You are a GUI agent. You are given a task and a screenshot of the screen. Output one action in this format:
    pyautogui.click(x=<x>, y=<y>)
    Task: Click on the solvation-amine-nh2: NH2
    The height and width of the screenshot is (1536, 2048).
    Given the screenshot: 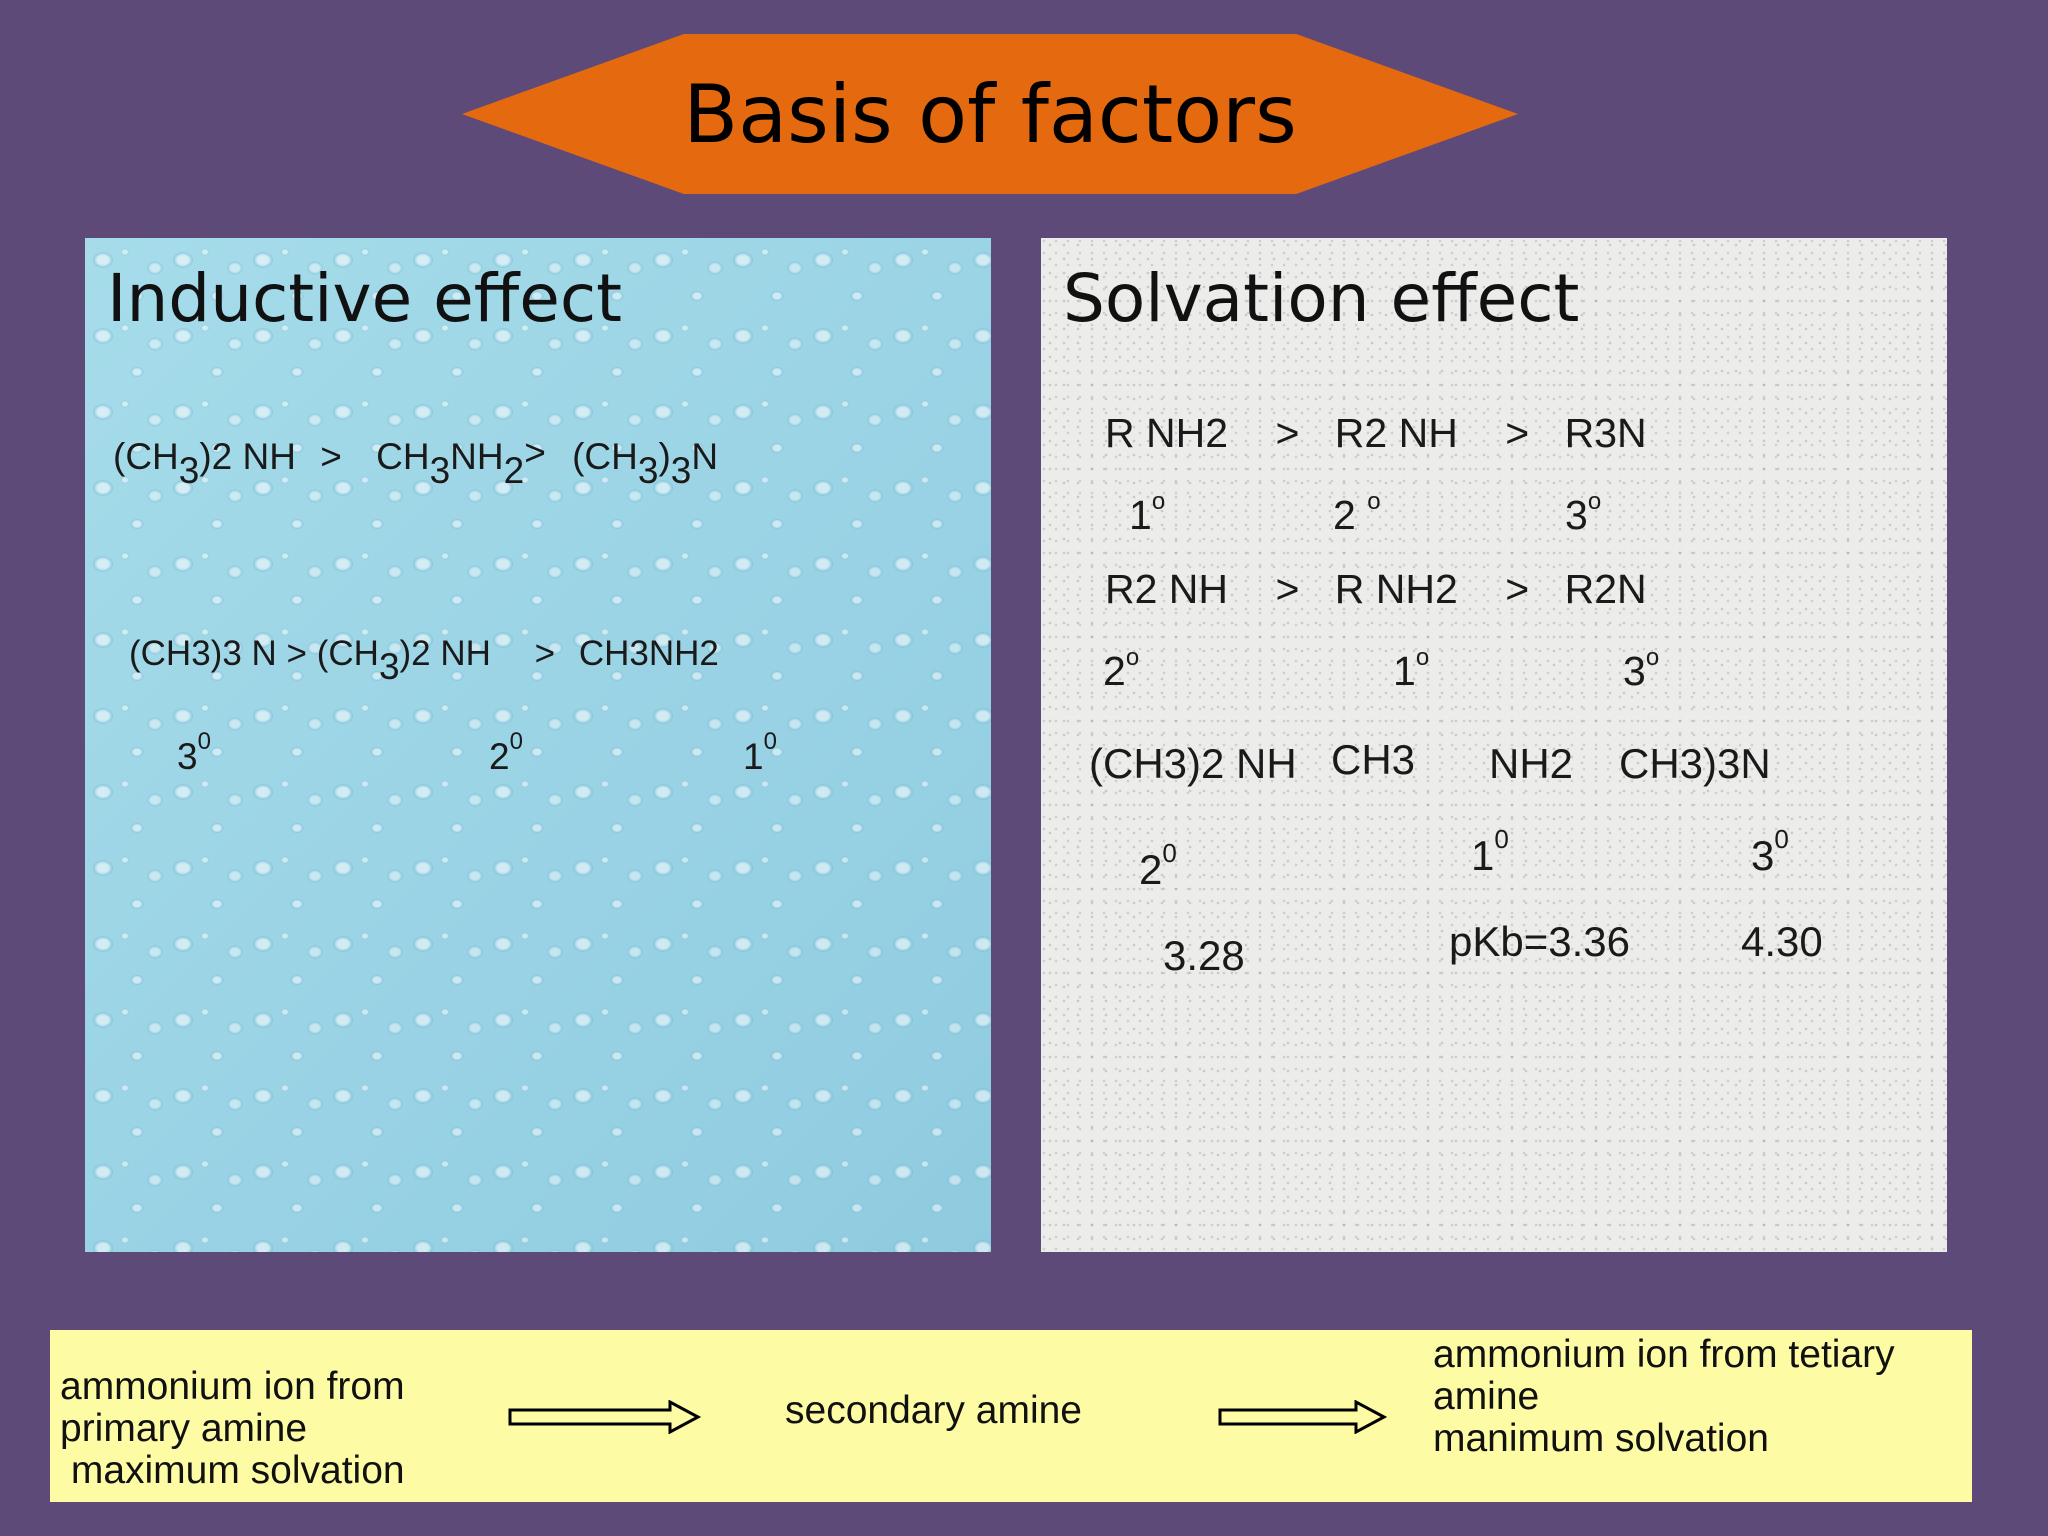 What is the action you would take?
    pyautogui.click(x=1531, y=763)
    